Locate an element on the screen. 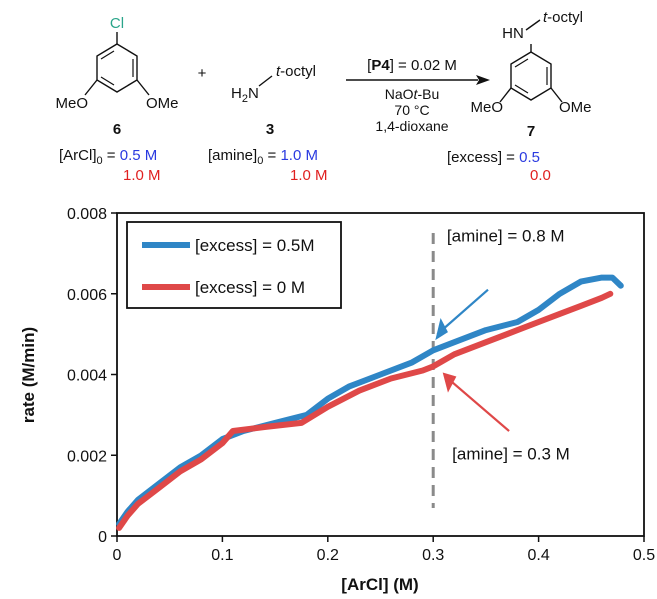 The height and width of the screenshot is (599, 657). compound-label-7: 7 is located at coordinates (531, 131).